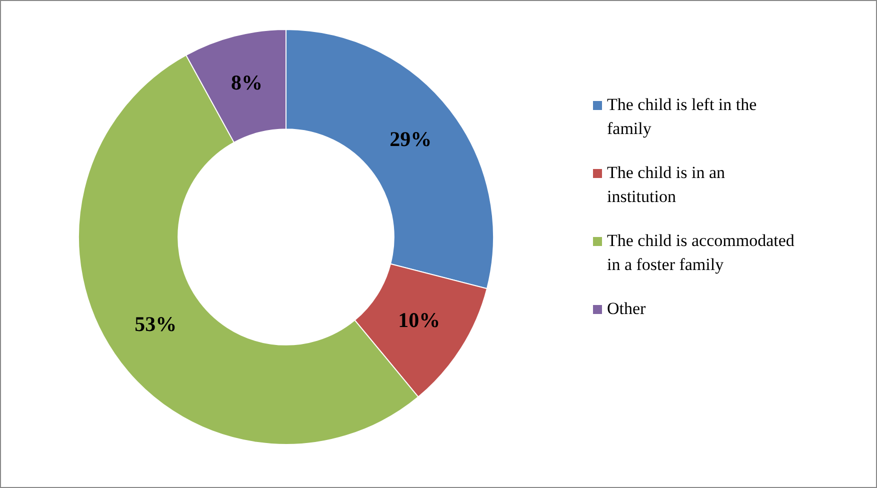 The height and width of the screenshot is (488, 877). I want to click on legend-label: The child is accommodated in a foster family, so click(700, 252).